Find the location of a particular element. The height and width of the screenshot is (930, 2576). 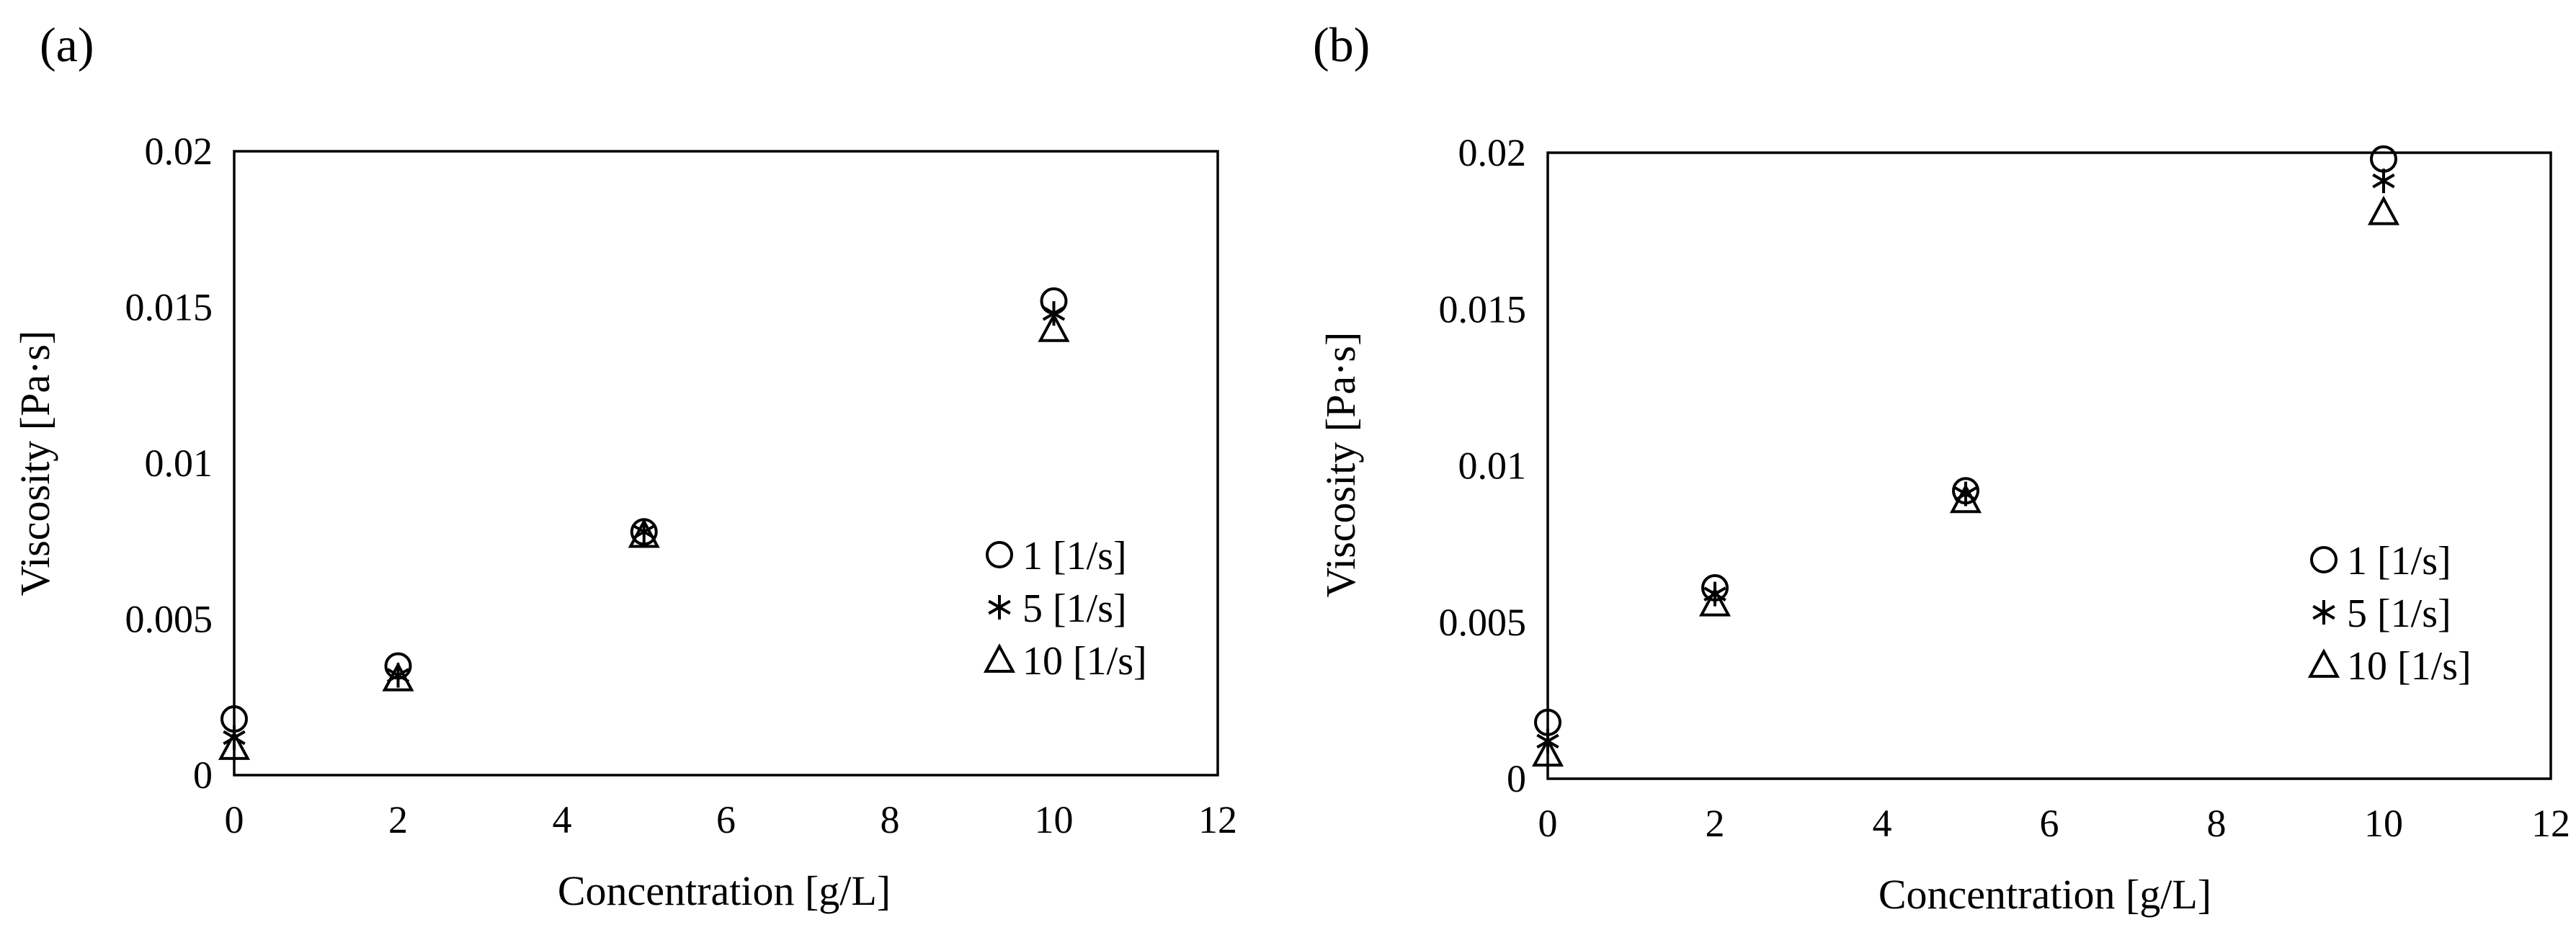

panel-label: (b) is located at coordinates (1341, 44).